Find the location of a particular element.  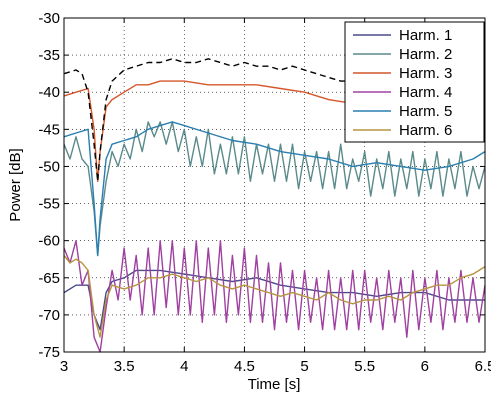

x-tick-label: 6 is located at coordinates (425, 366).